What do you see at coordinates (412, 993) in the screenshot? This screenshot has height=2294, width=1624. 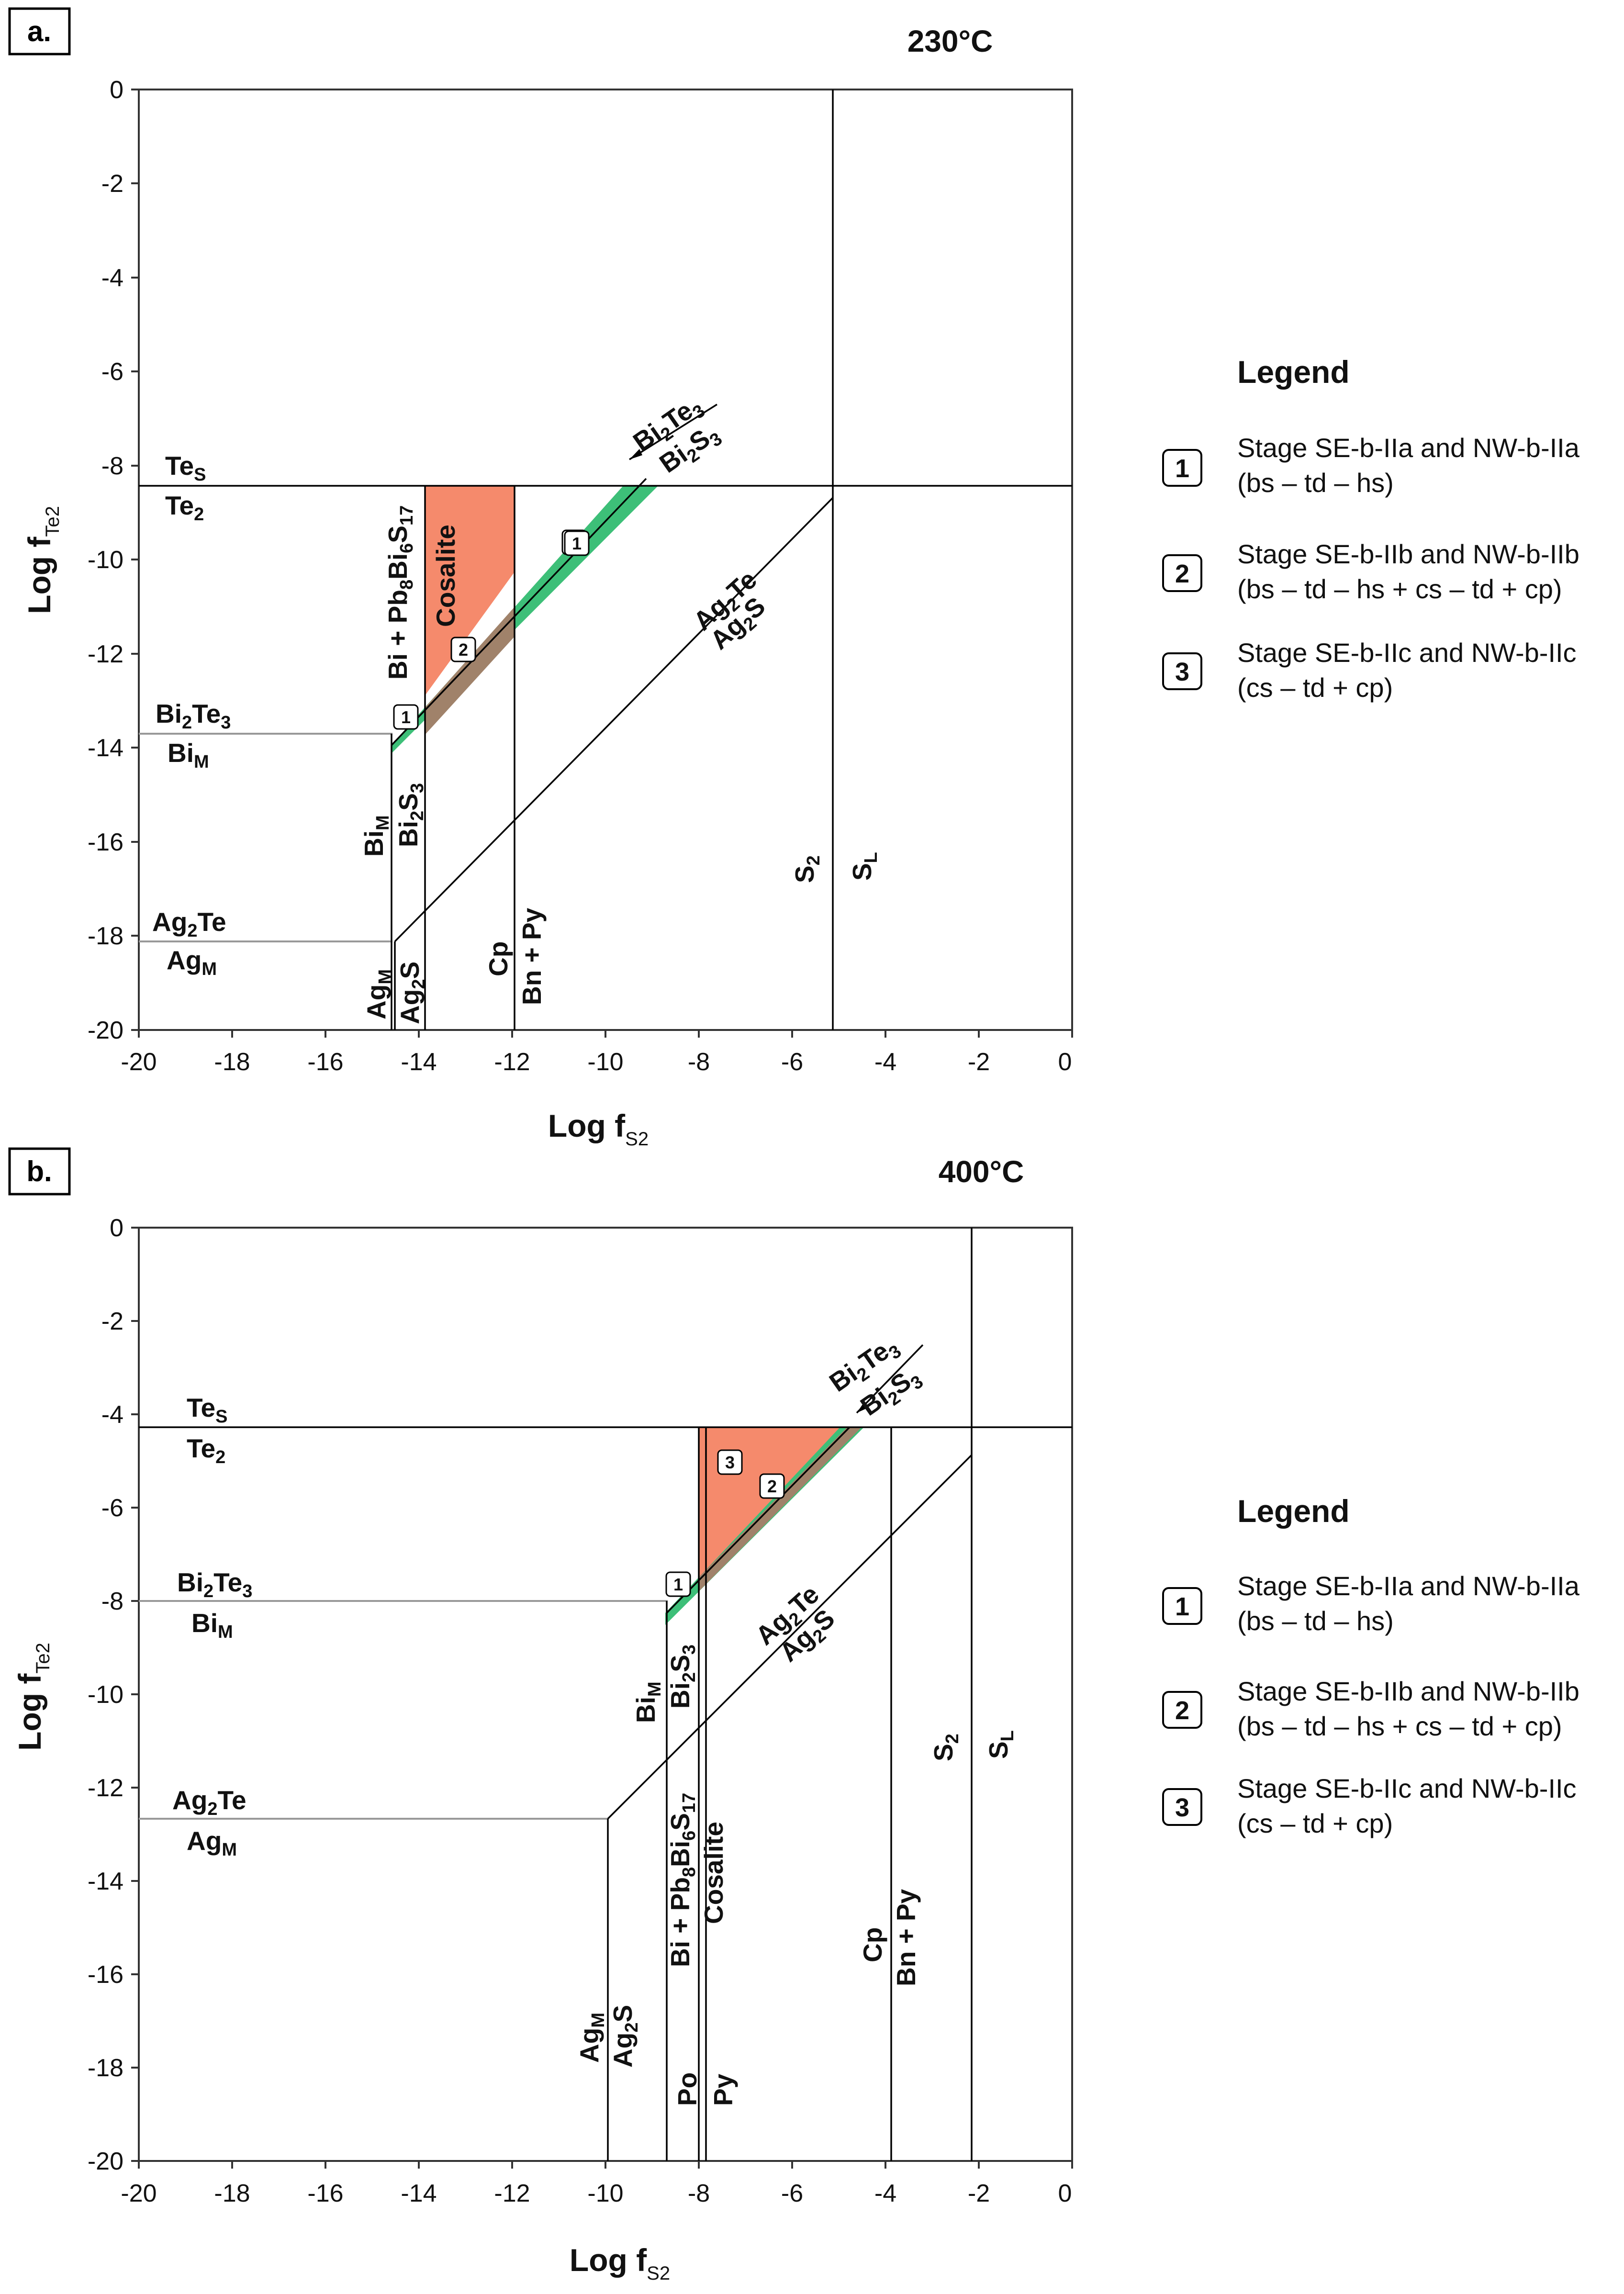 I see `label-ag2s-vertical: Ag2S` at bounding box center [412, 993].